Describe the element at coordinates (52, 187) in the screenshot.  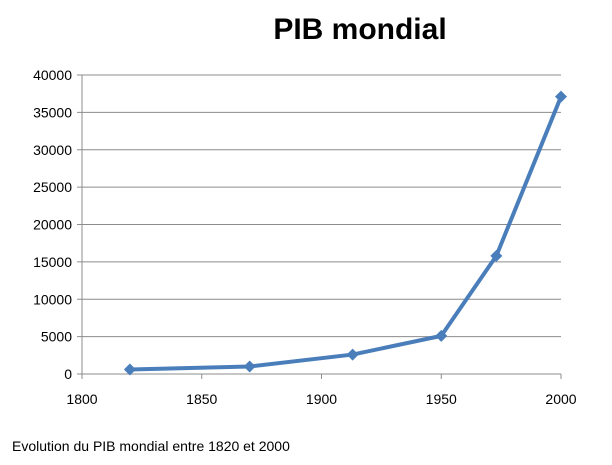
I see `y-tick-label: 25000` at that location.